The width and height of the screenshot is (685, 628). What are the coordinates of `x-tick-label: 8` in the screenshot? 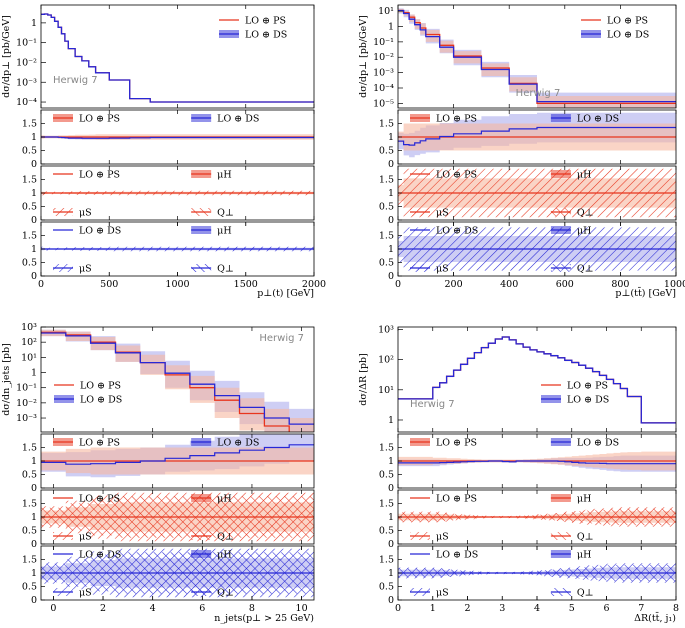 It's located at (676, 608).